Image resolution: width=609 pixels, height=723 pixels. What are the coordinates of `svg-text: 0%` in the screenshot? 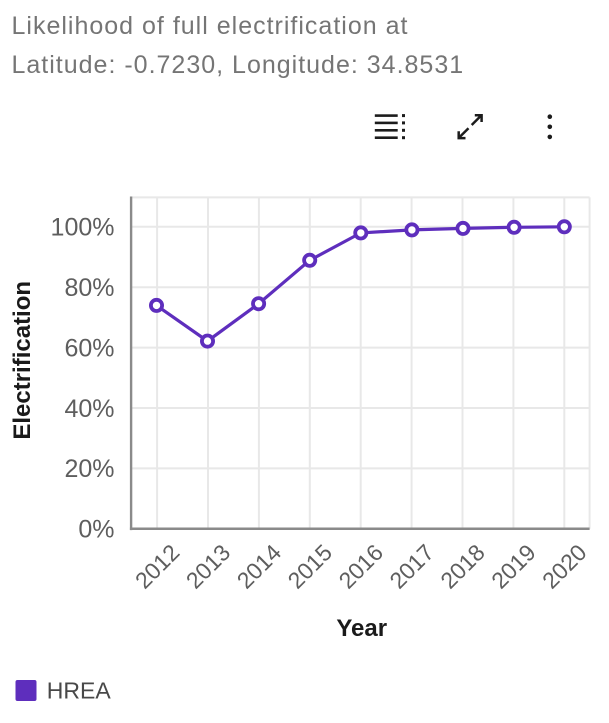 It's located at (96, 530).